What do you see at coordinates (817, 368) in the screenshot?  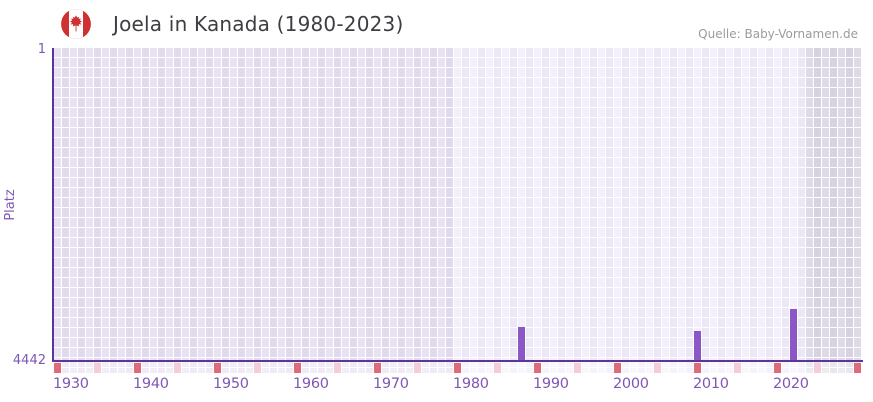 I see `half-decade-tick-2025` at bounding box center [817, 368].